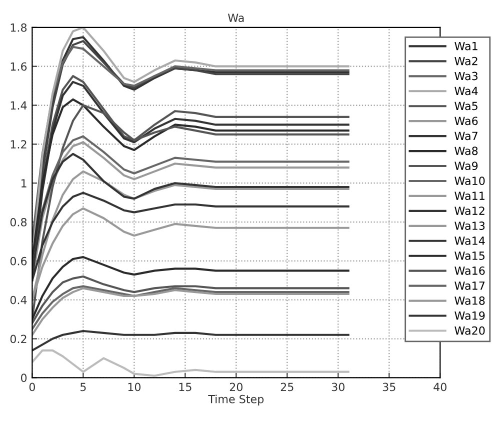 This screenshot has width=503, height=422. I want to click on x-tick-label: 40, so click(440, 387).